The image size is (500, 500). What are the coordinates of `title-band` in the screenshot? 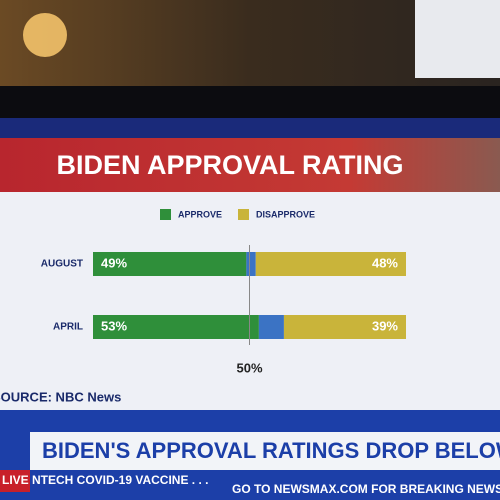 It's located at (250, 165).